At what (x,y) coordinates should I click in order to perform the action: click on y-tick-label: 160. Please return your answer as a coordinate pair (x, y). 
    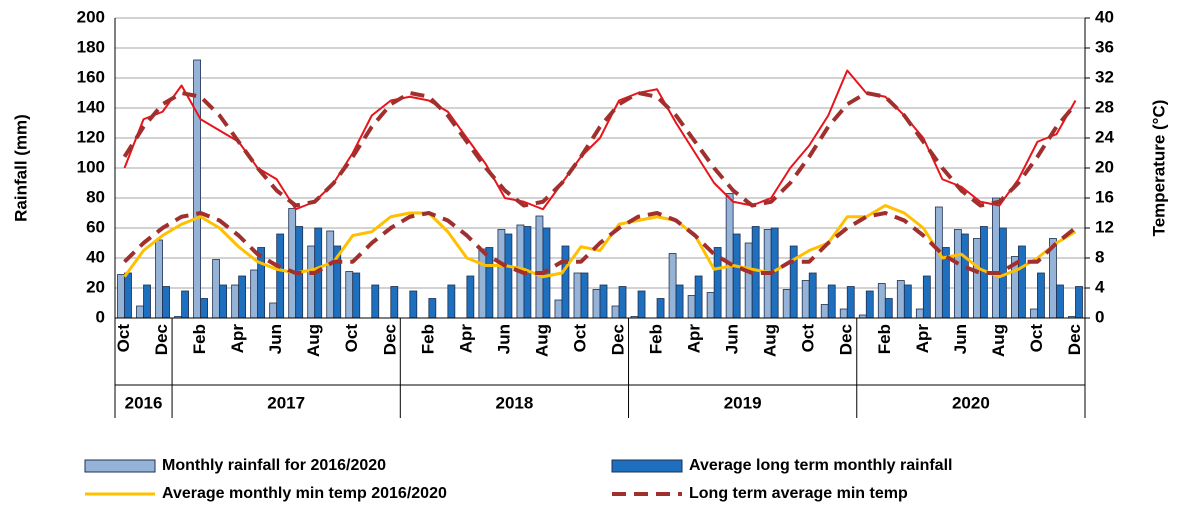
    Looking at the image, I should click on (91, 76).